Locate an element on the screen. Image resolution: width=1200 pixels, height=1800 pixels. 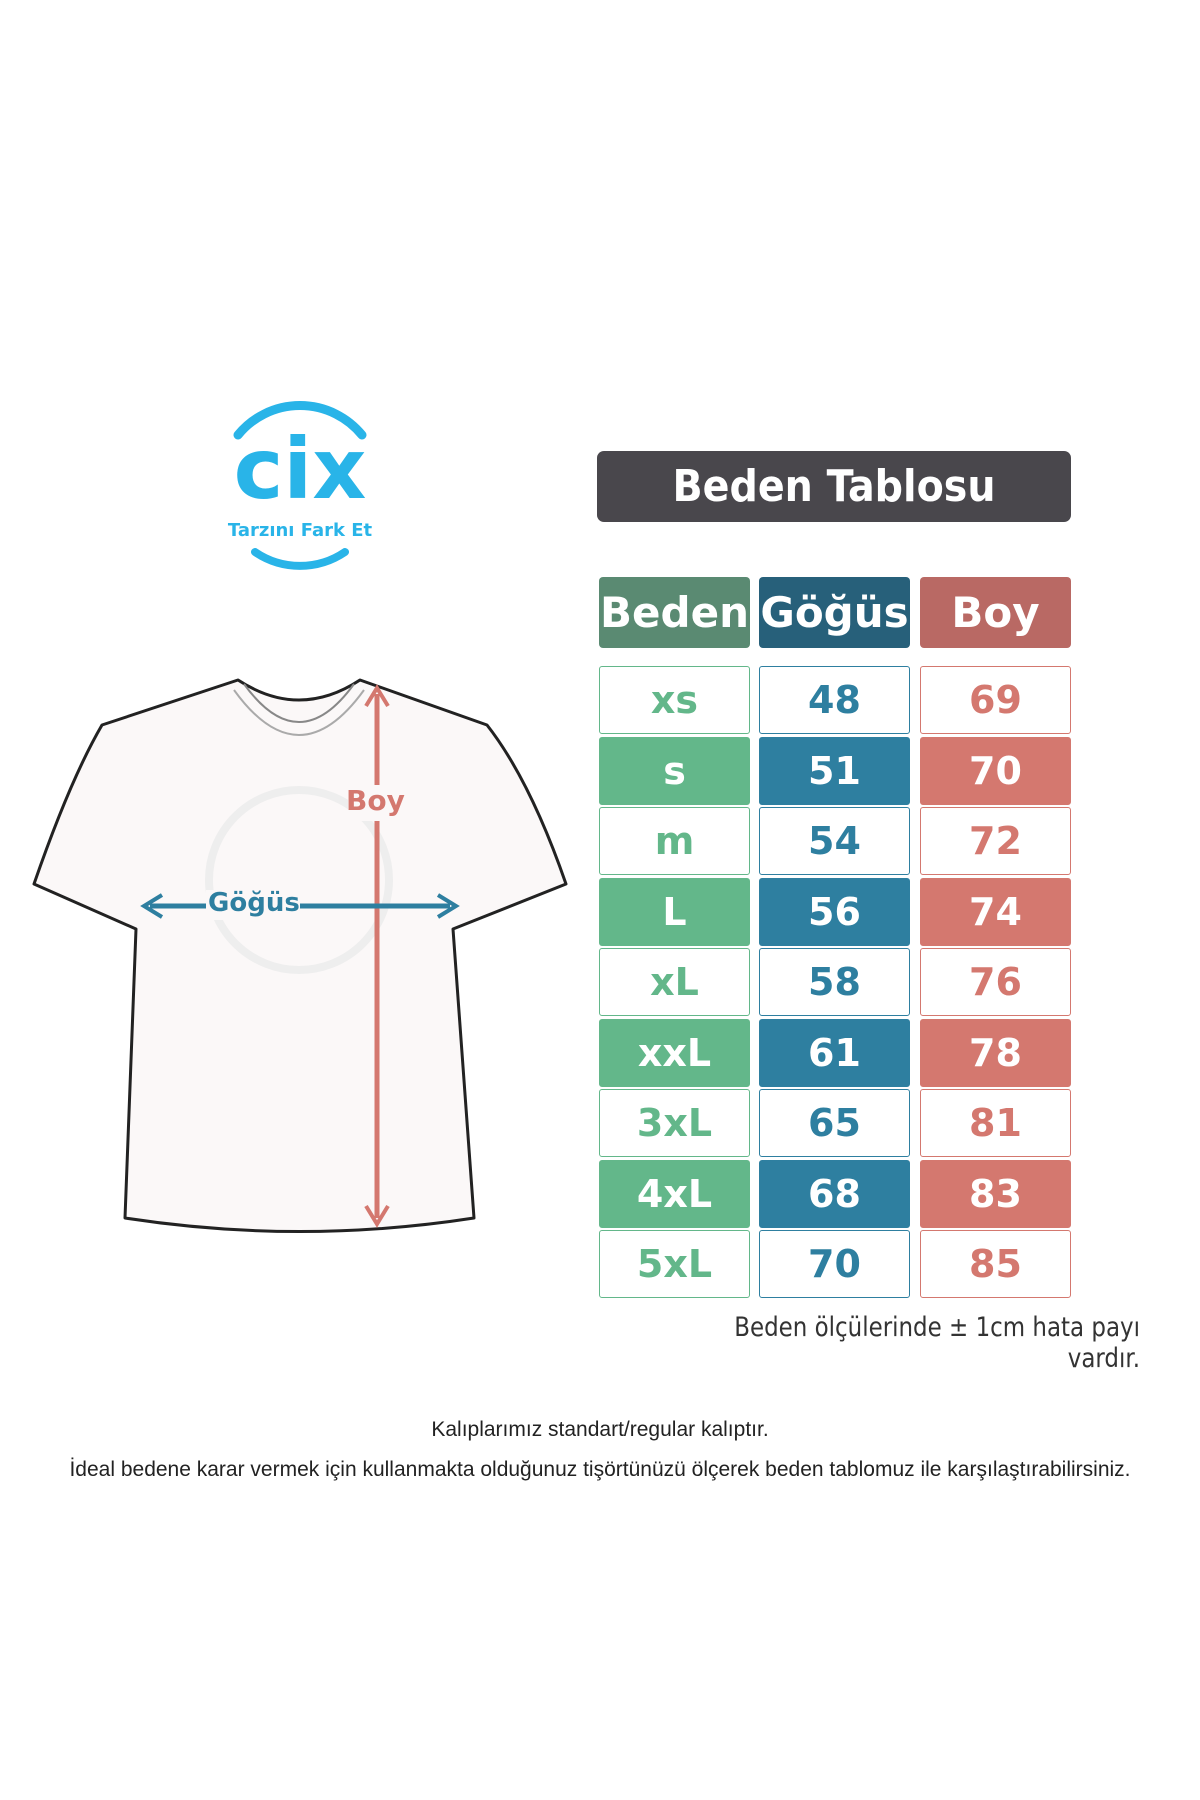
size-chart-title: Beden Tablosu is located at coordinates (834, 486).